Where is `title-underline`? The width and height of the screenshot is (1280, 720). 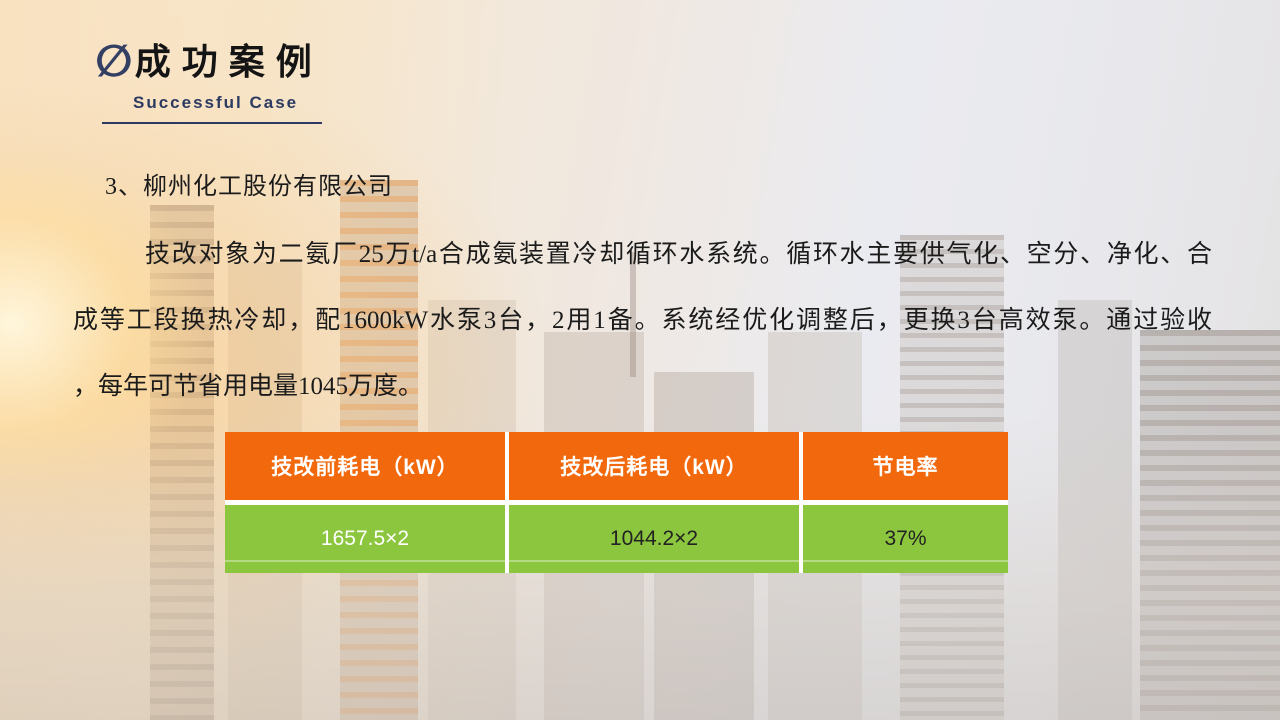
title-underline is located at coordinates (212, 123).